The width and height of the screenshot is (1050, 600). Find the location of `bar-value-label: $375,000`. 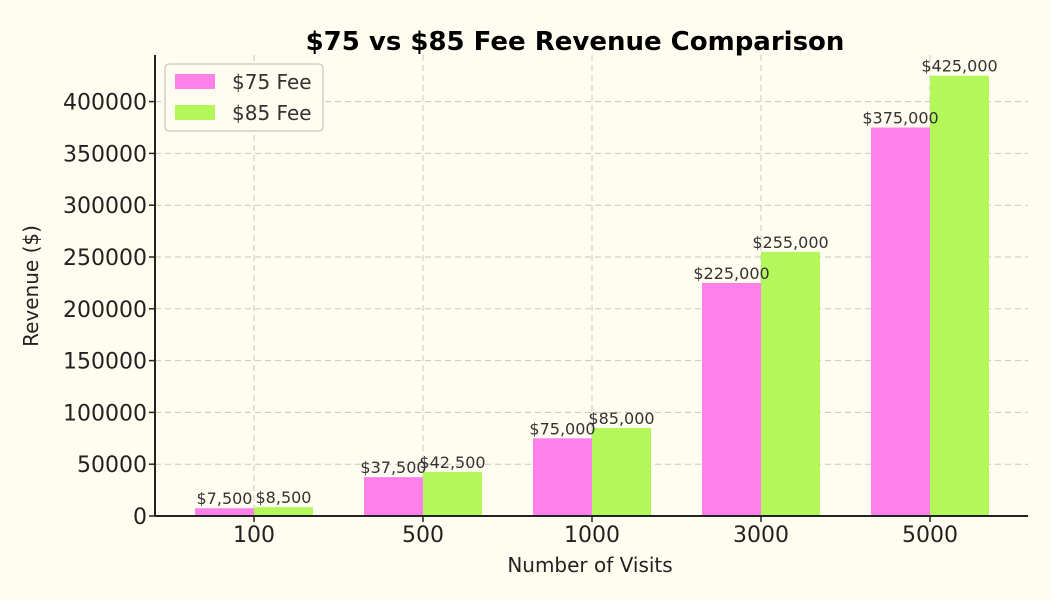

bar-value-label: $375,000 is located at coordinates (900, 118).